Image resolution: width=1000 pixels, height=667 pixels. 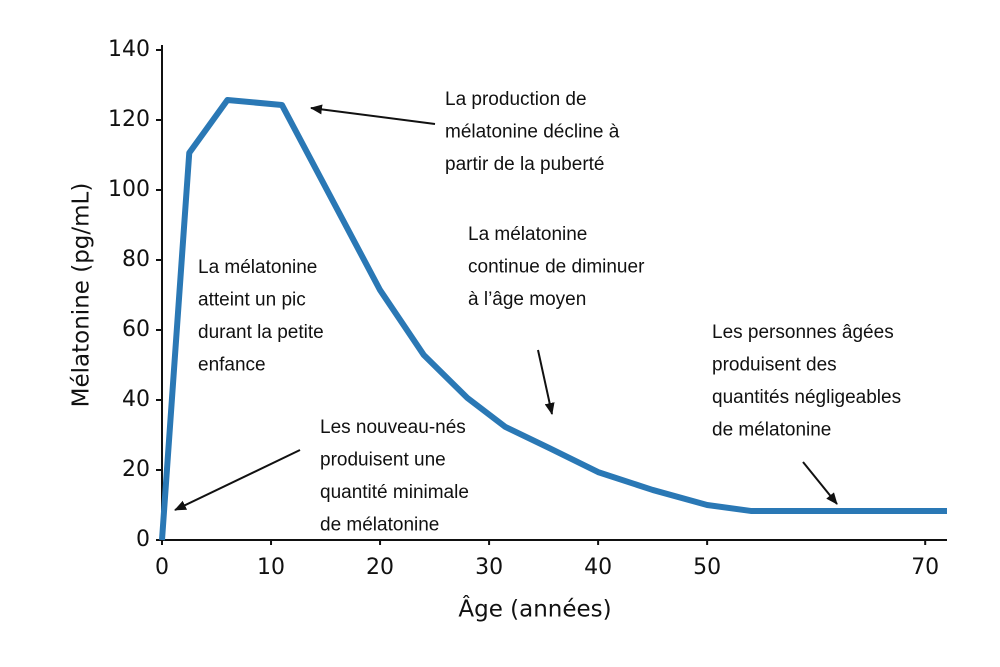 I want to click on x-tick-label: 30, so click(x=489, y=567).